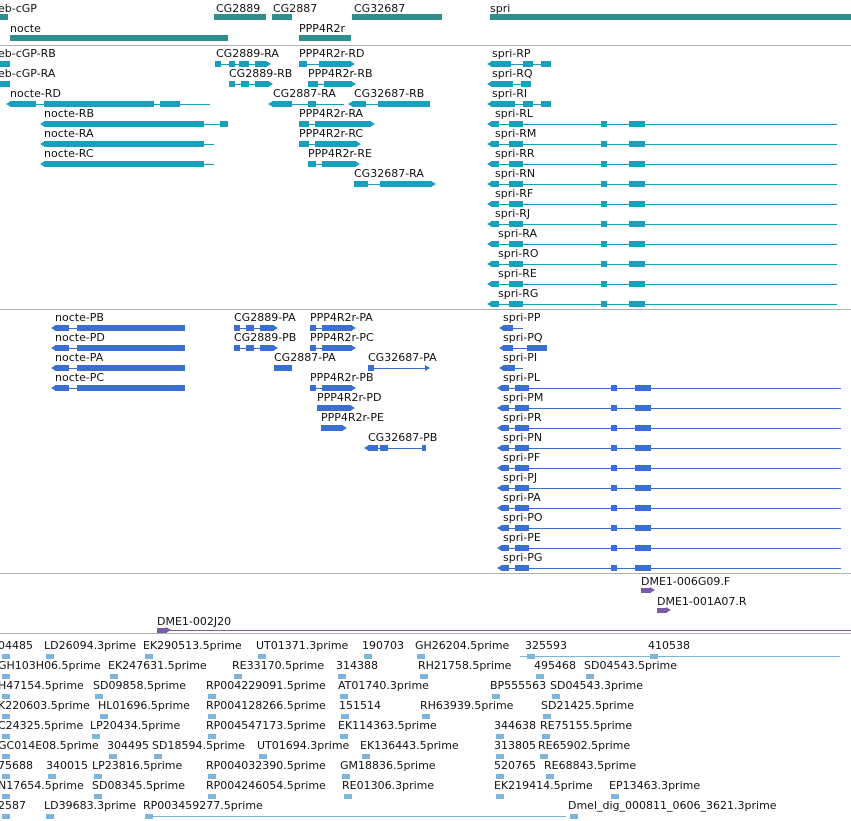  What do you see at coordinates (515, 173) in the screenshot?
I see `feature-label: spri-RN` at bounding box center [515, 173].